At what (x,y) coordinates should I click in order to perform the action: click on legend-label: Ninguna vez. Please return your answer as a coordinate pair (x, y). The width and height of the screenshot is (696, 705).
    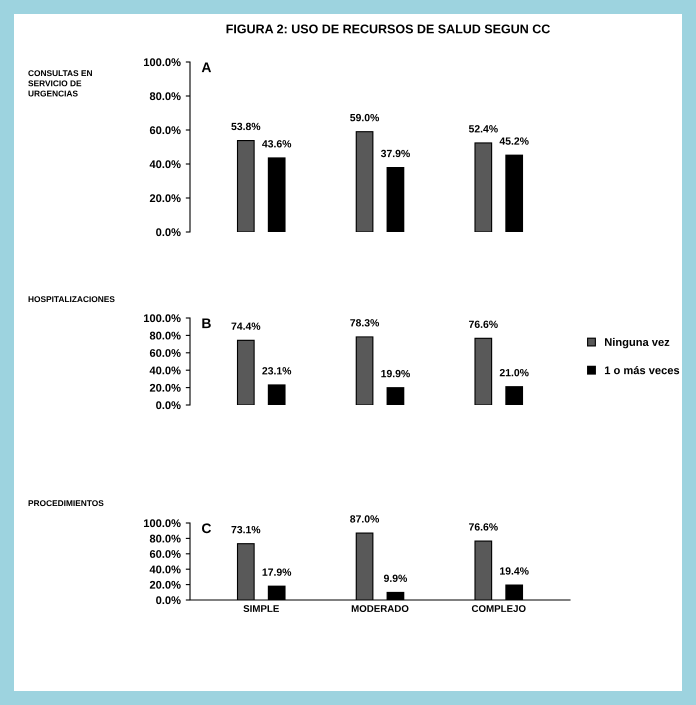
    Looking at the image, I should click on (637, 343).